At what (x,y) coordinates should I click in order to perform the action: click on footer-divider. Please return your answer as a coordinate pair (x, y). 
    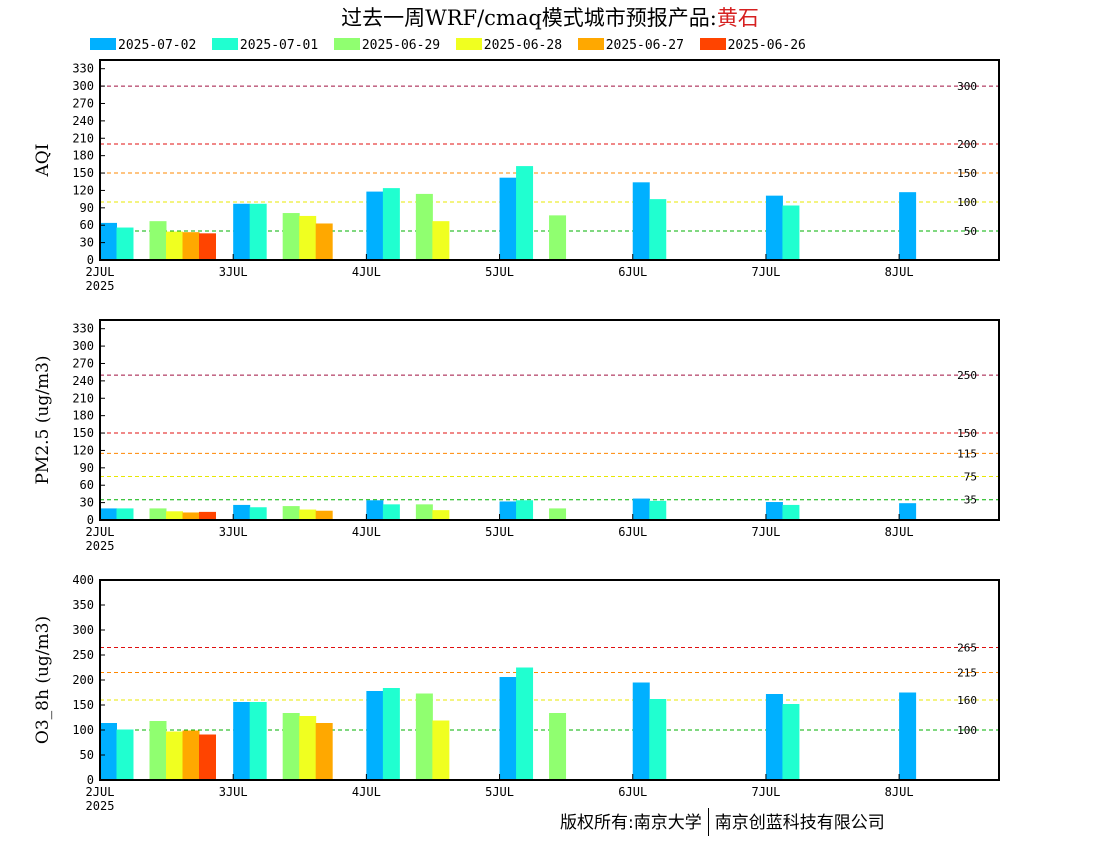
    Looking at the image, I should click on (708, 822).